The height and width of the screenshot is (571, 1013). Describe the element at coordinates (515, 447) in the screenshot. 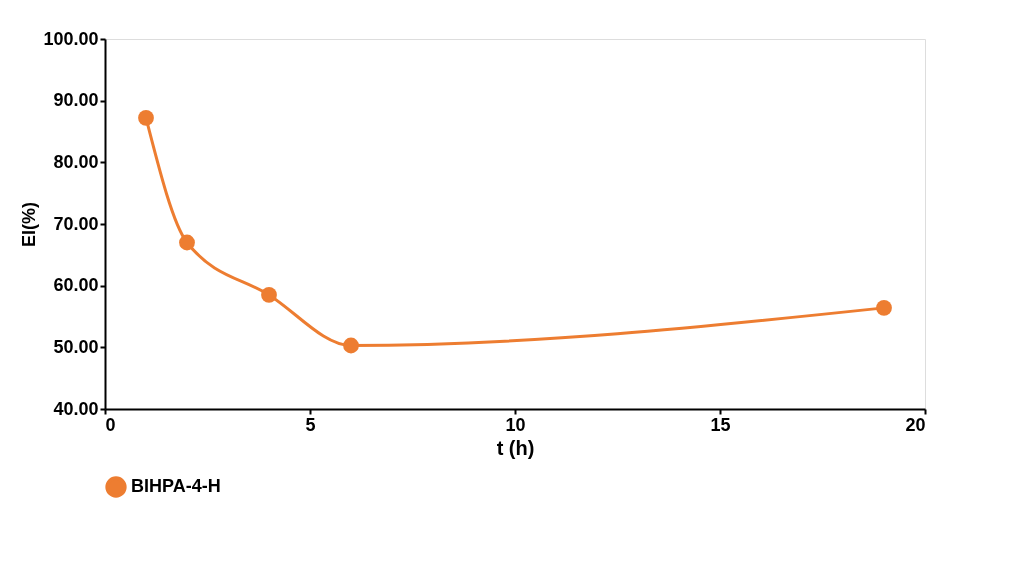

I see `x-axis-title: t (h)` at that location.